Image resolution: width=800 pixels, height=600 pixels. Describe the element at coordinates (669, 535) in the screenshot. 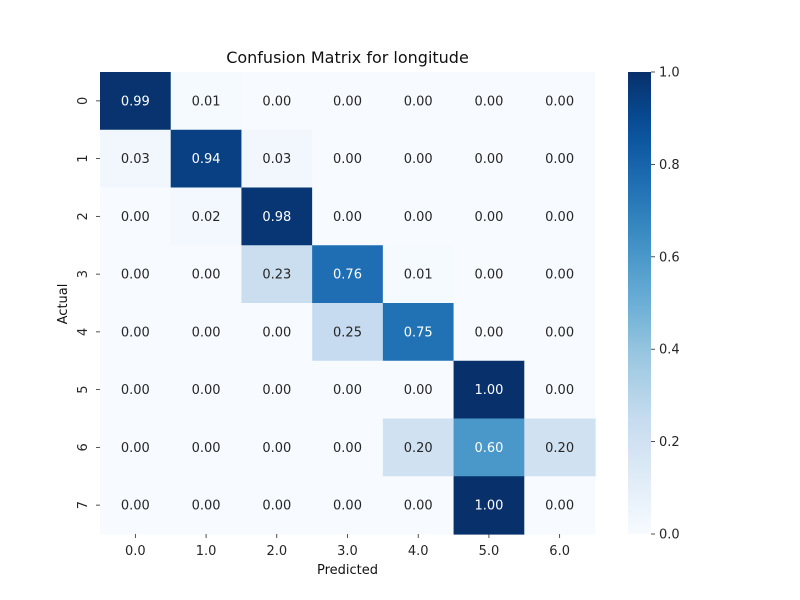

I see `colorbar-tick-label: 0.0` at that location.